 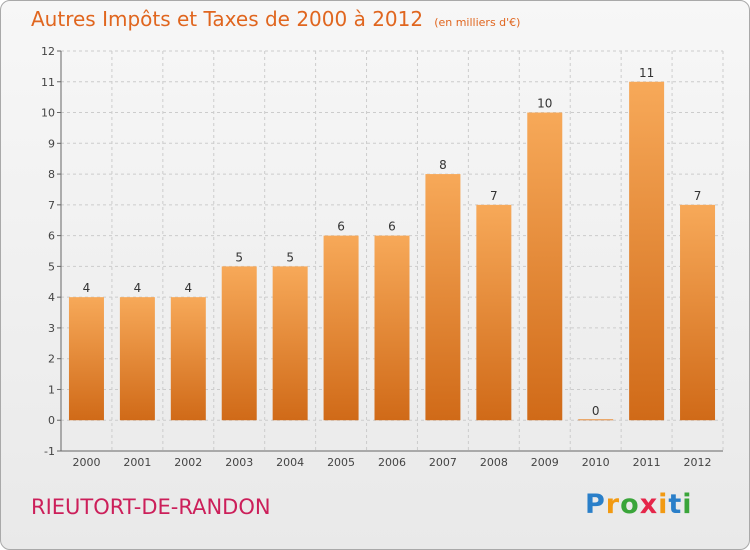 What do you see at coordinates (51, 420) in the screenshot?
I see `y-tick-label: 0` at bounding box center [51, 420].